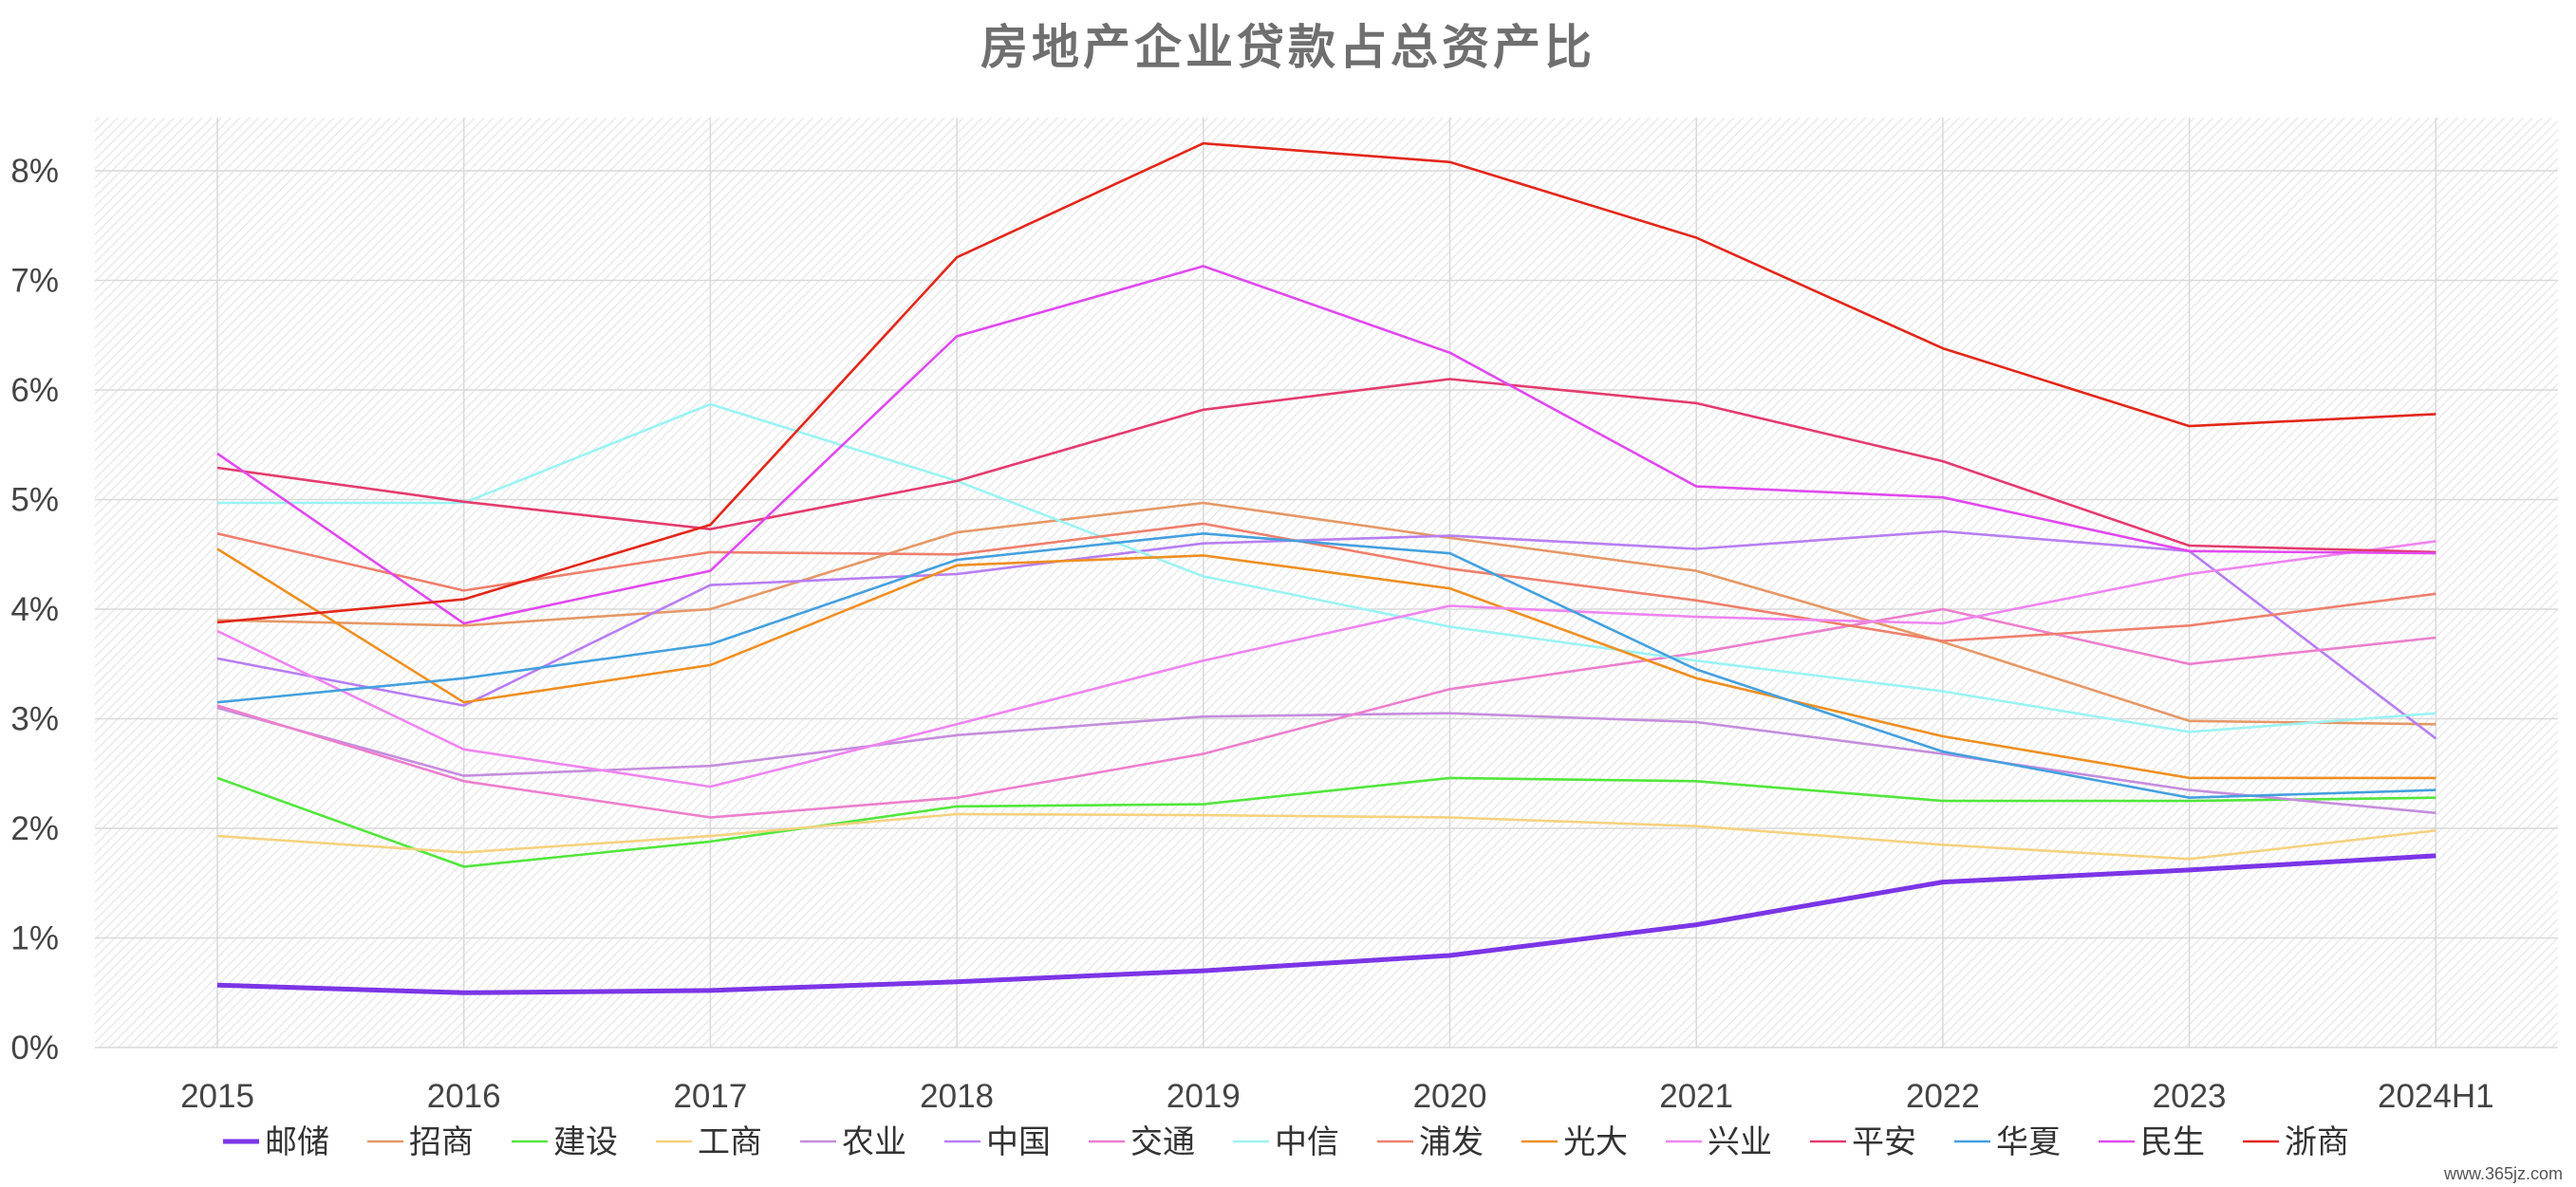  Describe the element at coordinates (710, 1096) in the screenshot. I see `x-tick-label: 2017` at that location.